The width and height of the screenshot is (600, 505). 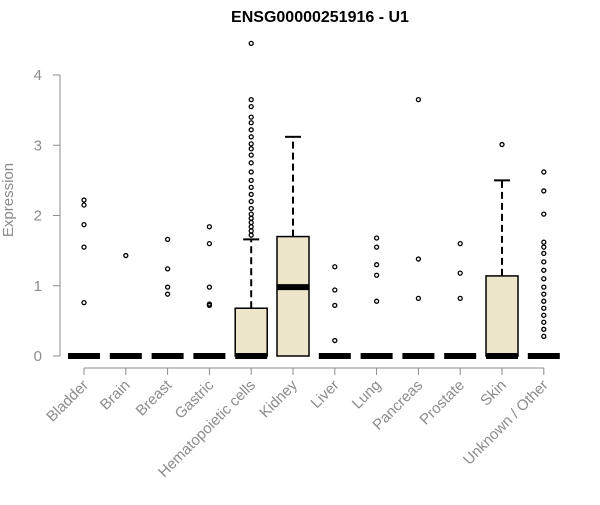 I want to click on y-tick-label: 1, so click(x=38, y=286).